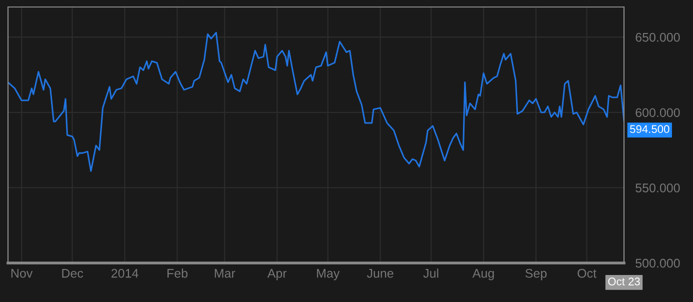 The image size is (693, 302). What do you see at coordinates (430, 273) in the screenshot?
I see `x-tick-label: Jul` at bounding box center [430, 273].